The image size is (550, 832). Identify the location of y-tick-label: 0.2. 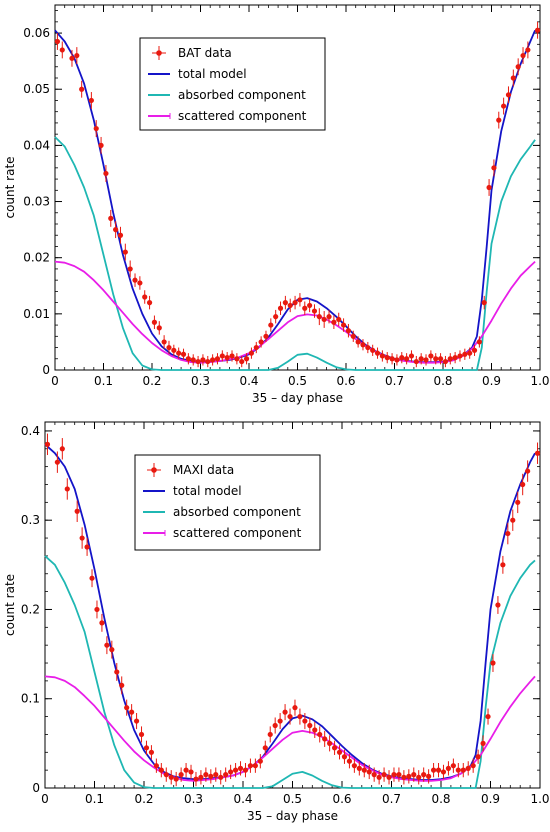
(30, 609).